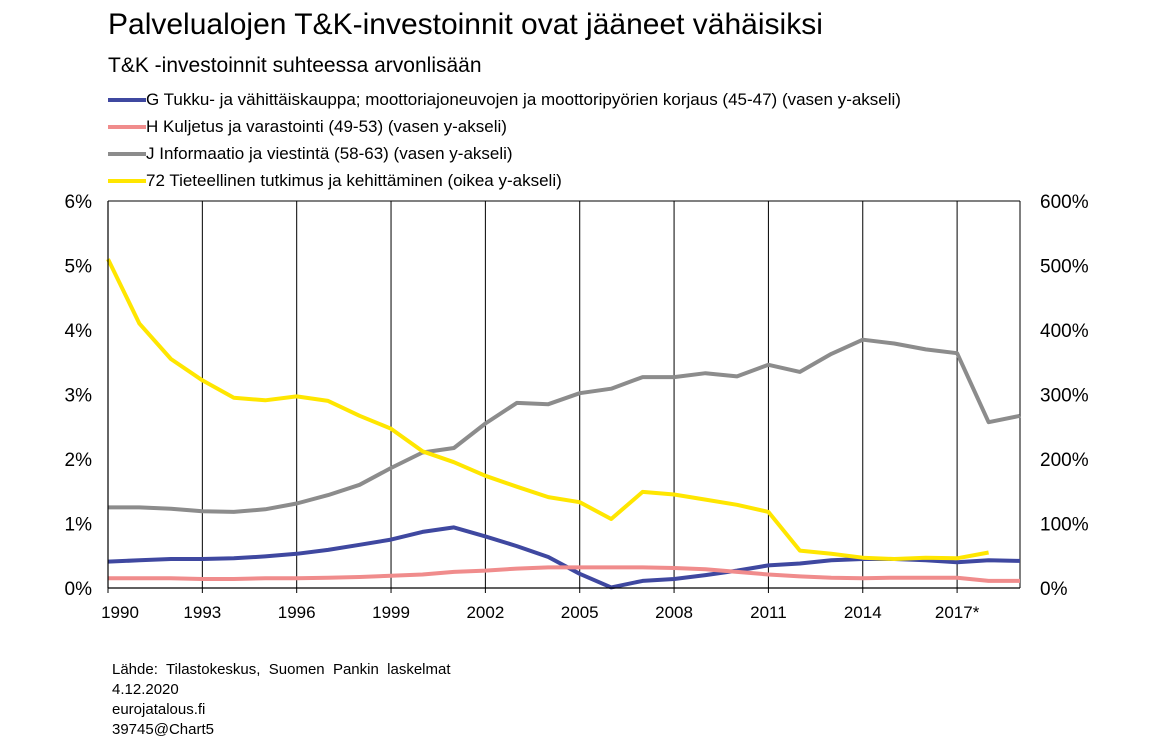 The width and height of the screenshot is (1158, 756). Describe the element at coordinates (1064, 396) in the screenshot. I see `y-tick-right-3: 300%` at that location.